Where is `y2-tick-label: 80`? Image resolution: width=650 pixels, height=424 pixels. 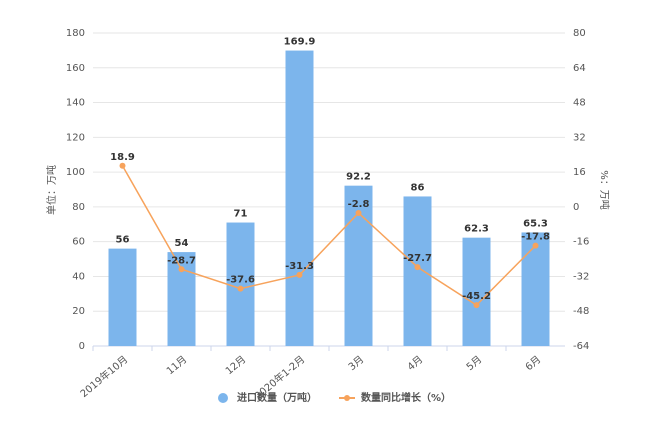 y2-tick-label: 80 is located at coordinates (579, 33).